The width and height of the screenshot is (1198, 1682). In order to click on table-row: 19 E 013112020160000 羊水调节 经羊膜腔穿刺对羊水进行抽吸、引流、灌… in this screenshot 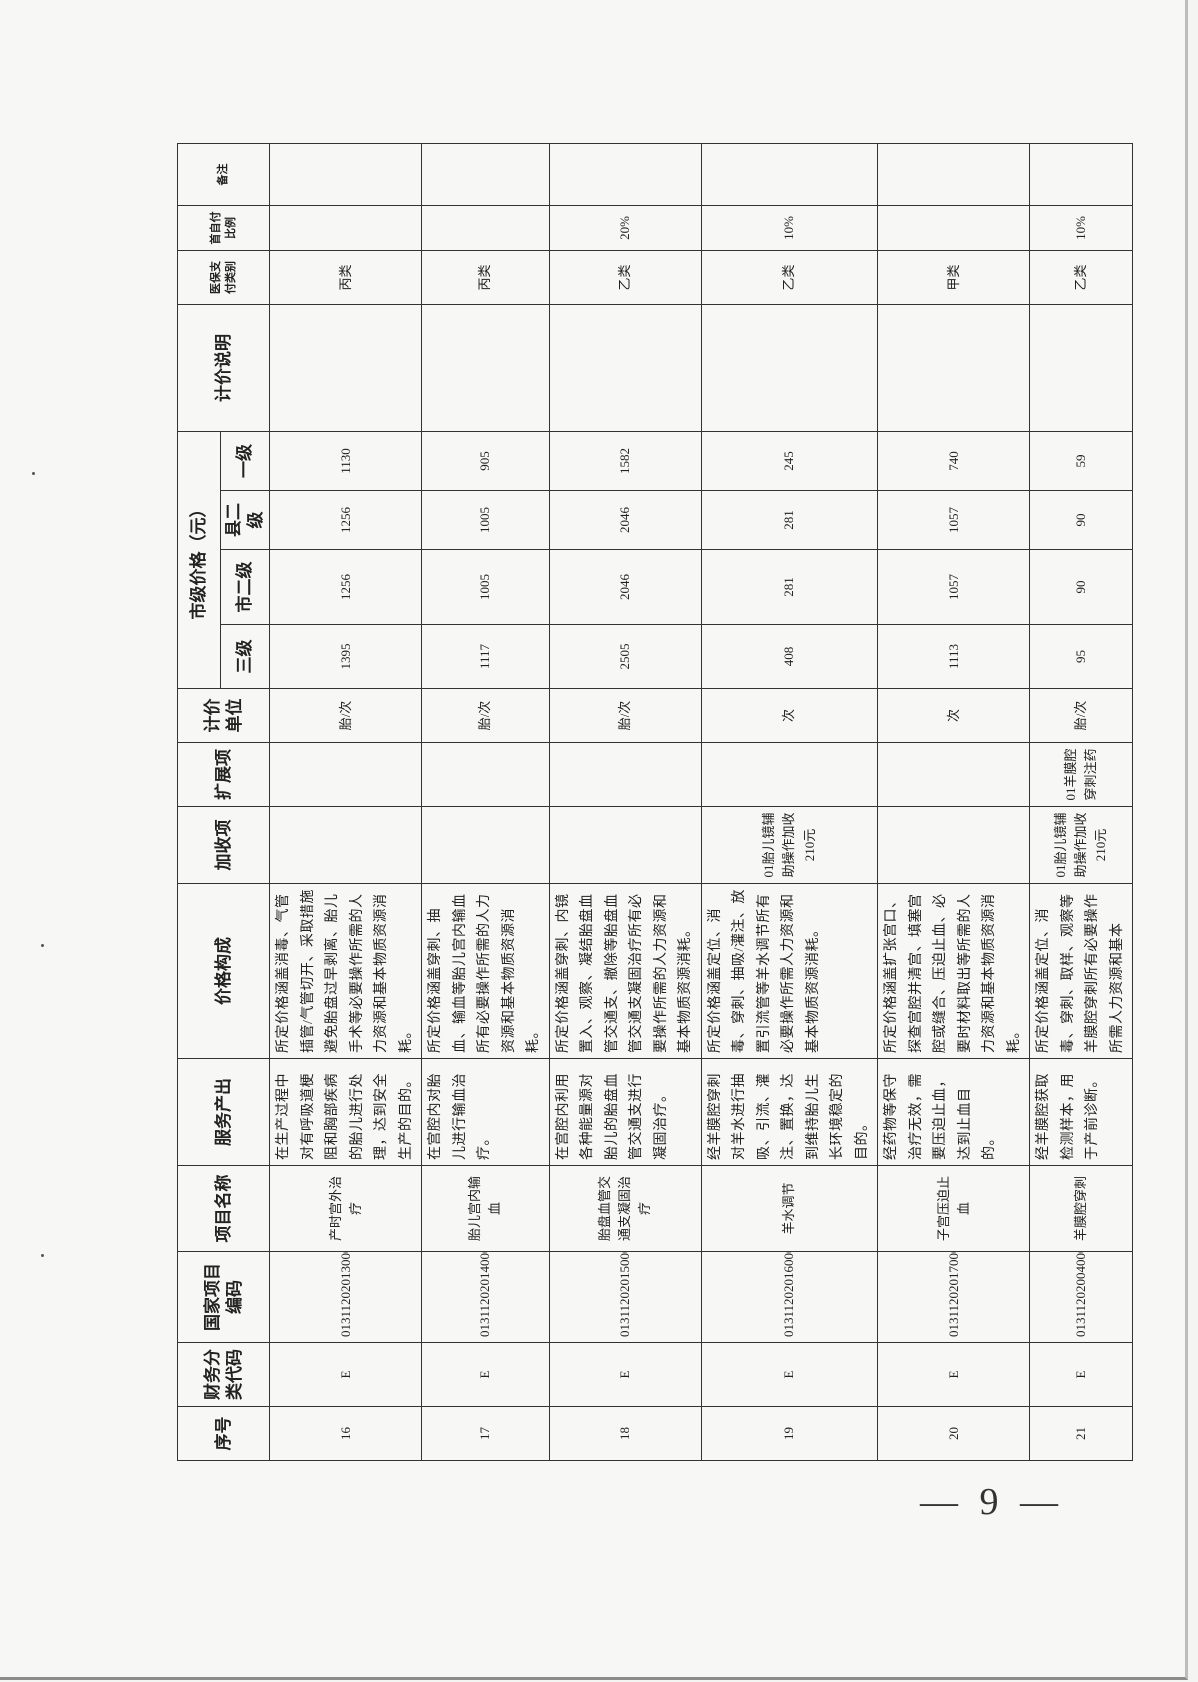, I will do `click(789, 802)`.